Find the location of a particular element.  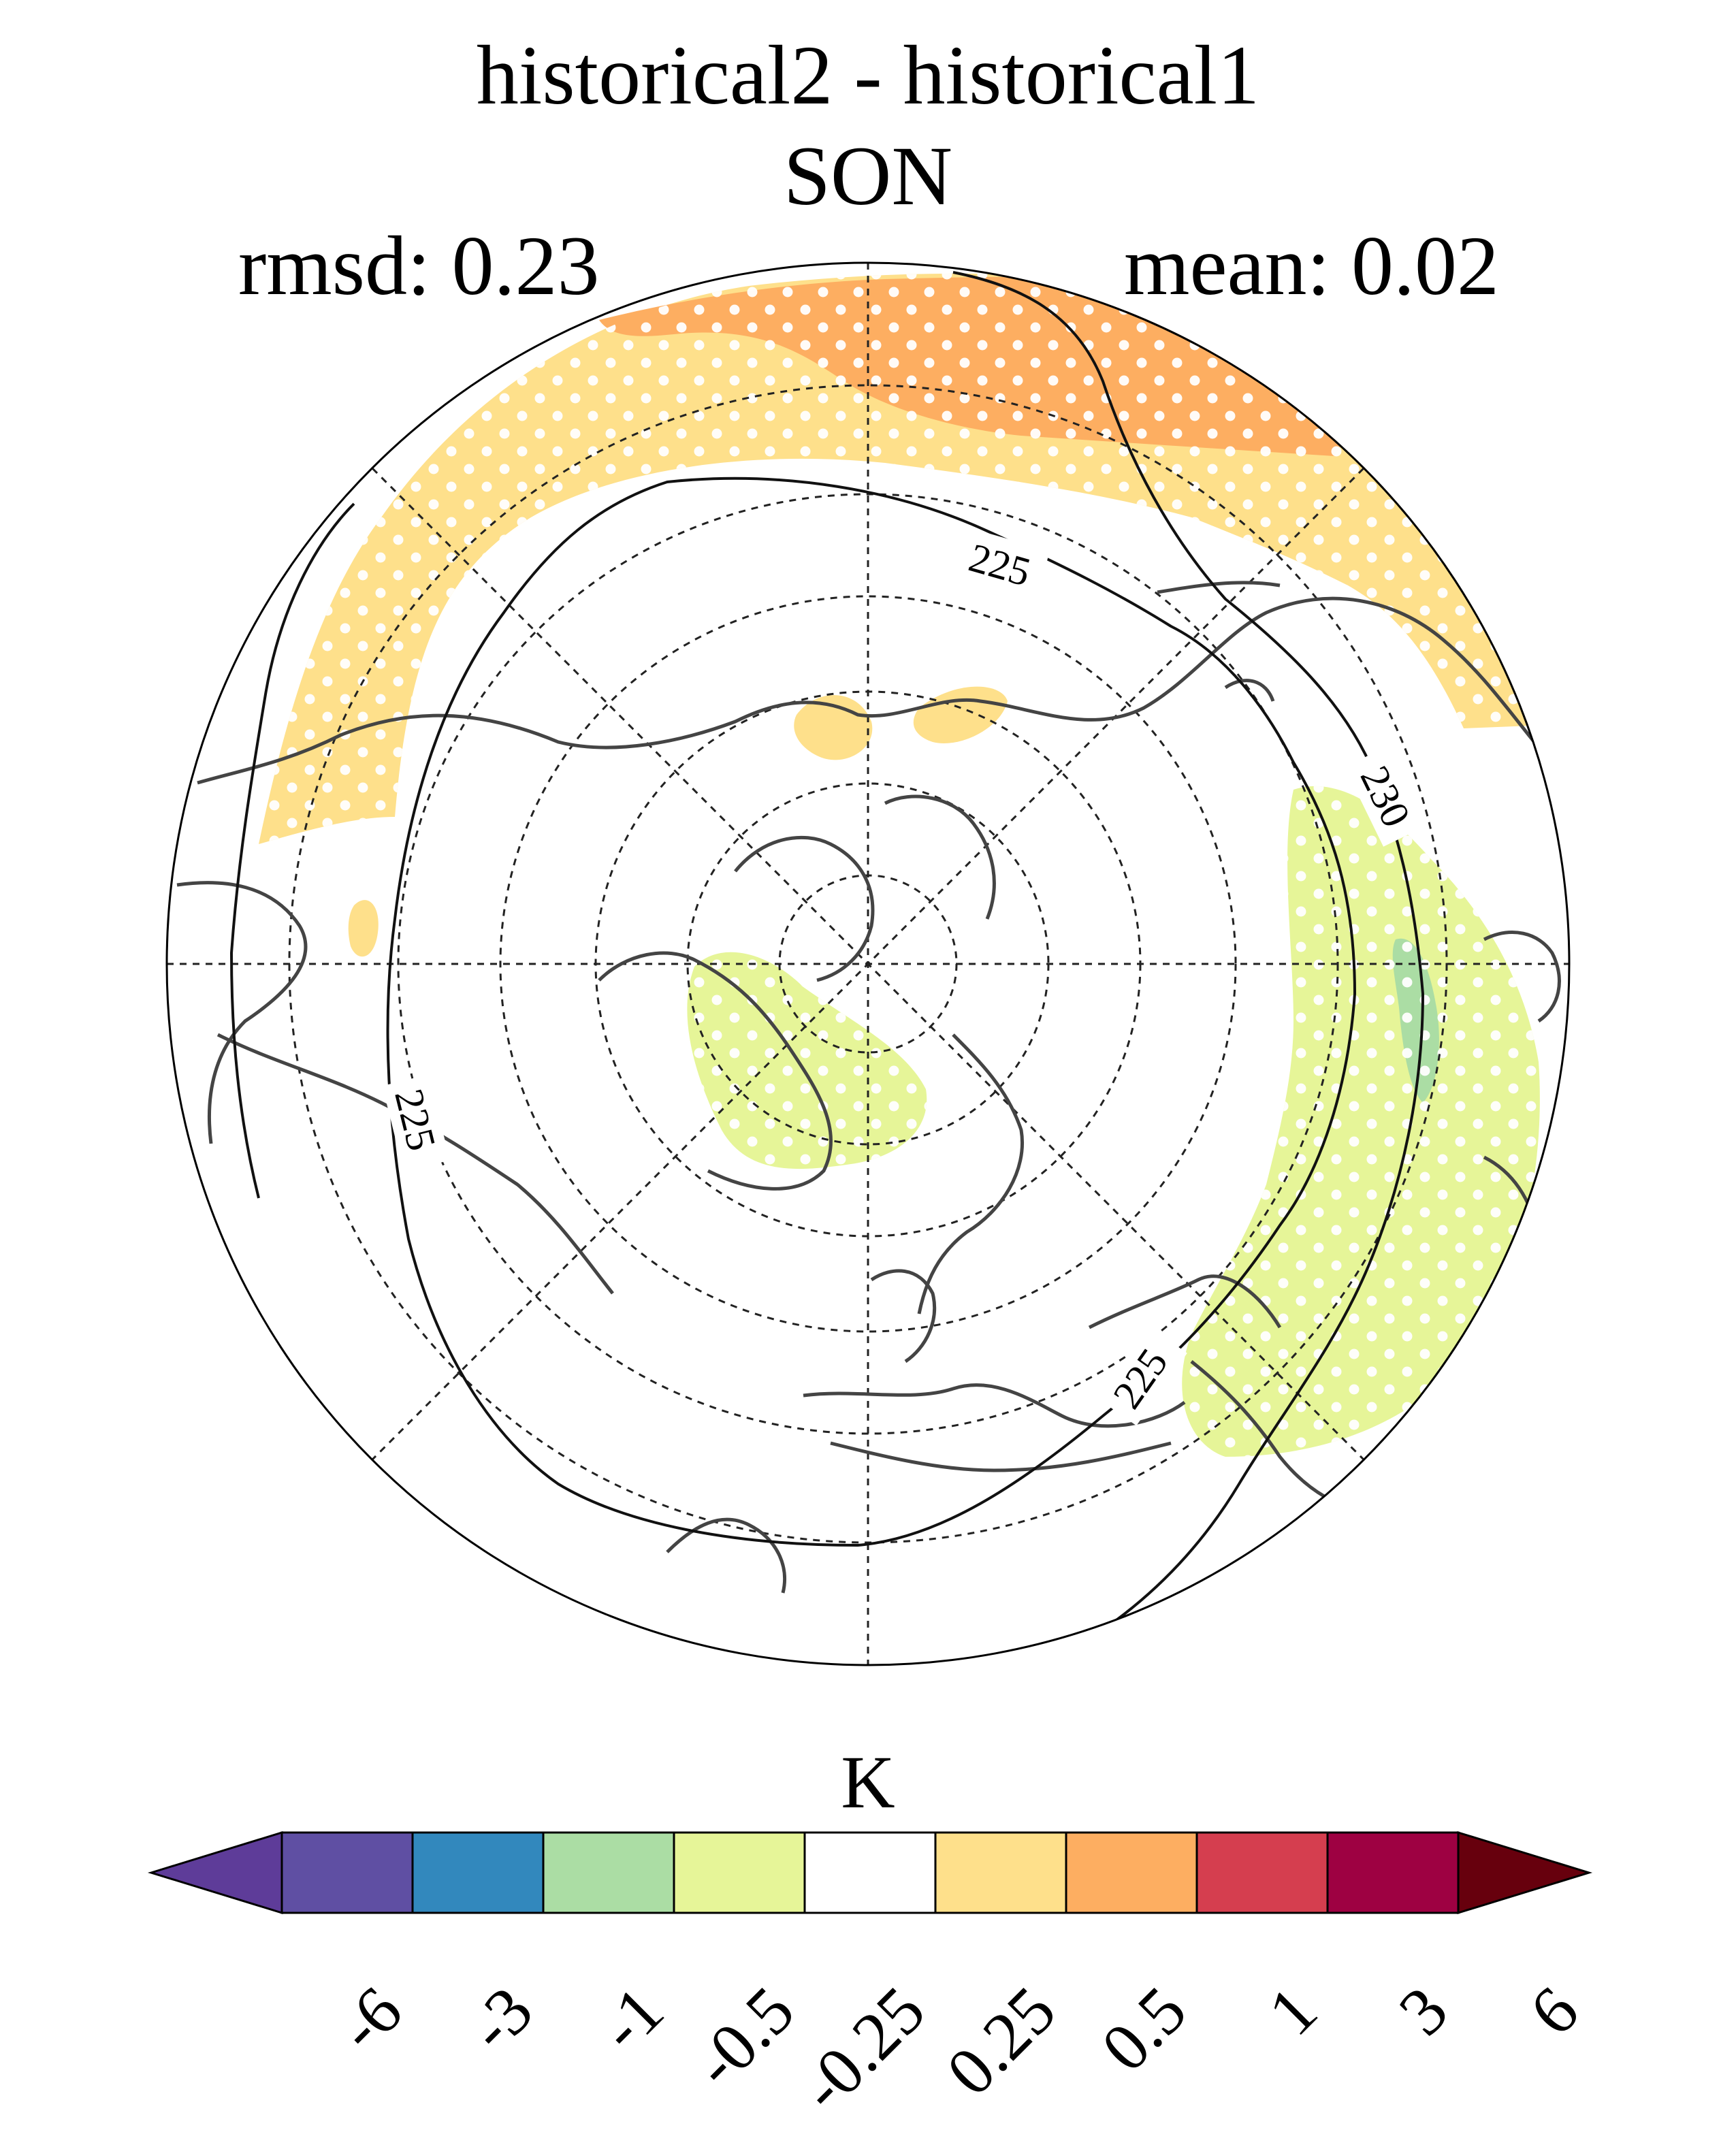

season-label: SON is located at coordinates (868, 176).